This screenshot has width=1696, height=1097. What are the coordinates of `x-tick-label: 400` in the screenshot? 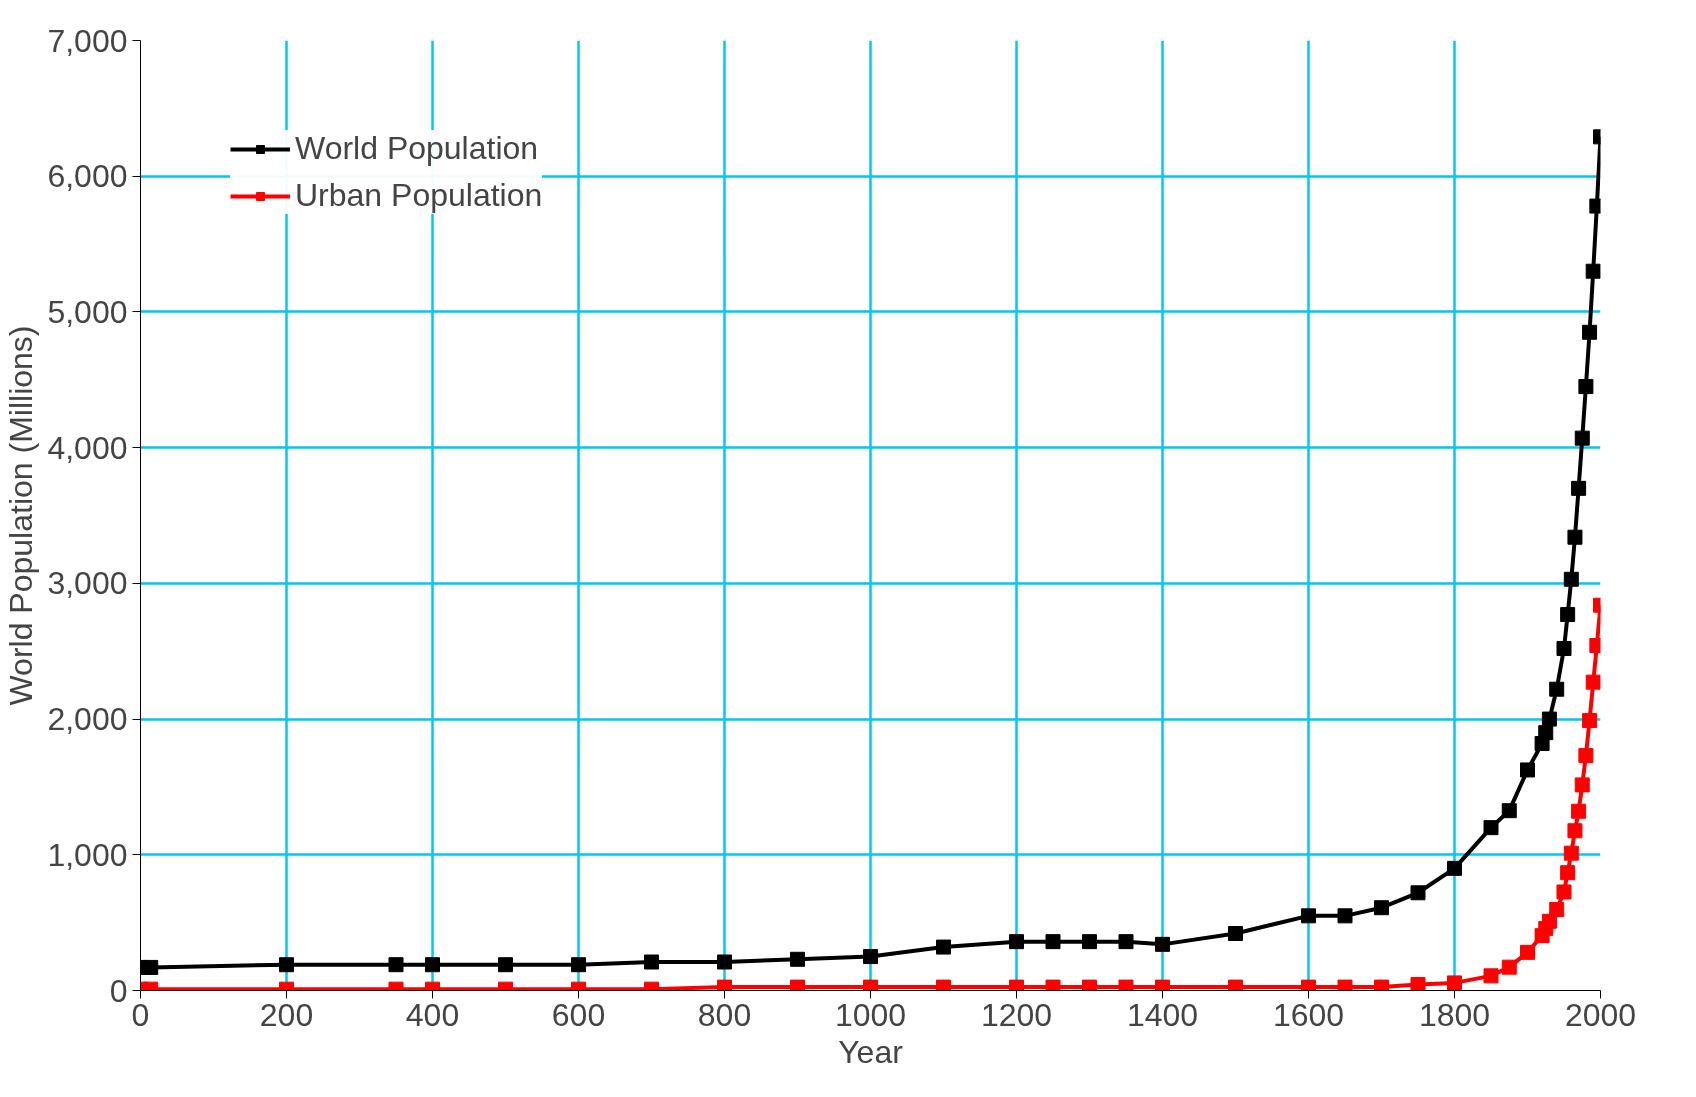 It's located at (432, 1014).